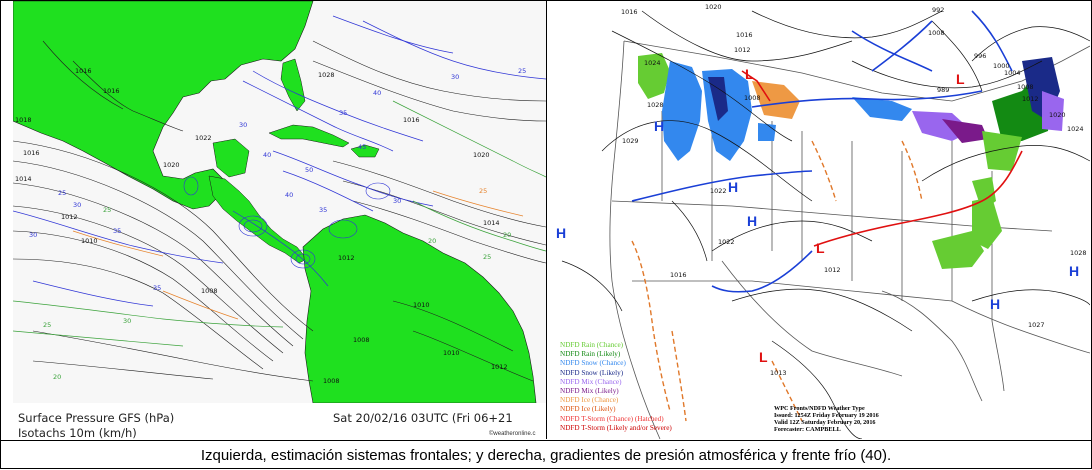 The height and width of the screenshot is (470, 1092). I want to click on legend-item: NDFD T-Storm (Chance) (Hatched), so click(612, 418).